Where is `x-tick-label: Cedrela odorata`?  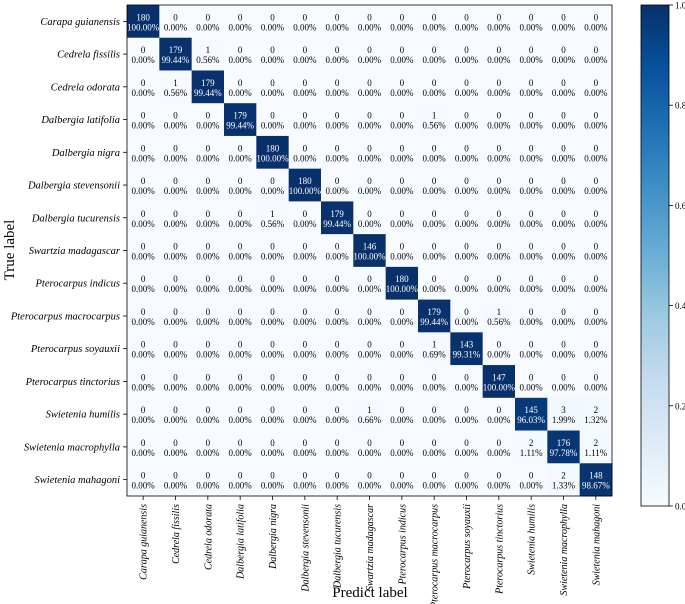 x-tick-label: Cedrela odorata is located at coordinates (208, 537).